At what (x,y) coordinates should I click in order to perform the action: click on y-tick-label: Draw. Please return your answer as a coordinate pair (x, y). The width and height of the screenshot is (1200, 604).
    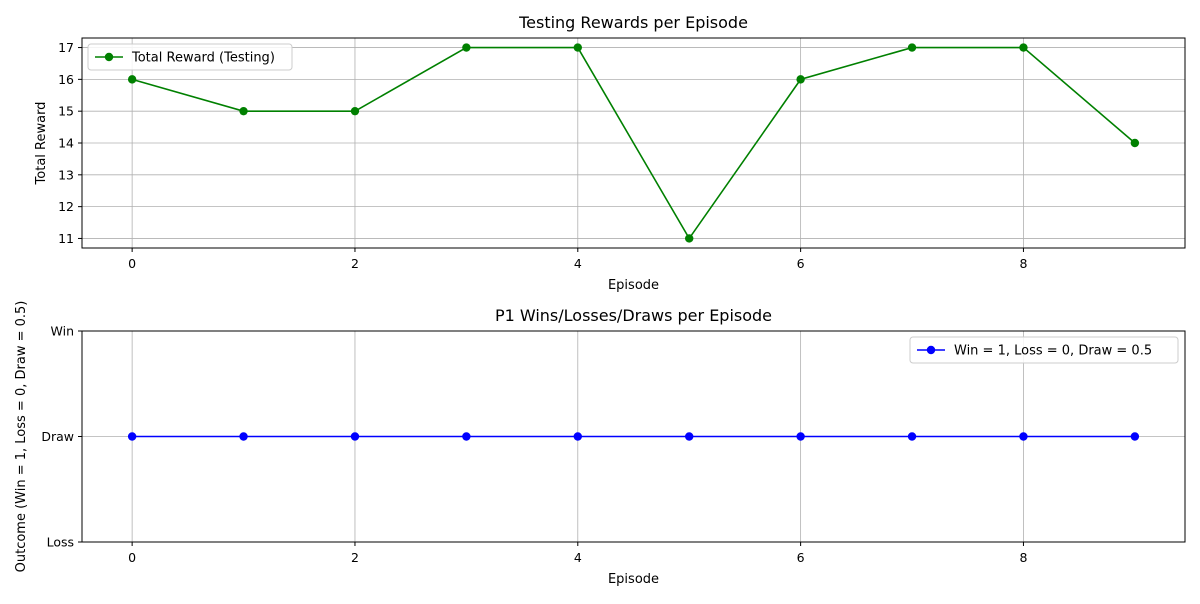
    Looking at the image, I should click on (57, 436).